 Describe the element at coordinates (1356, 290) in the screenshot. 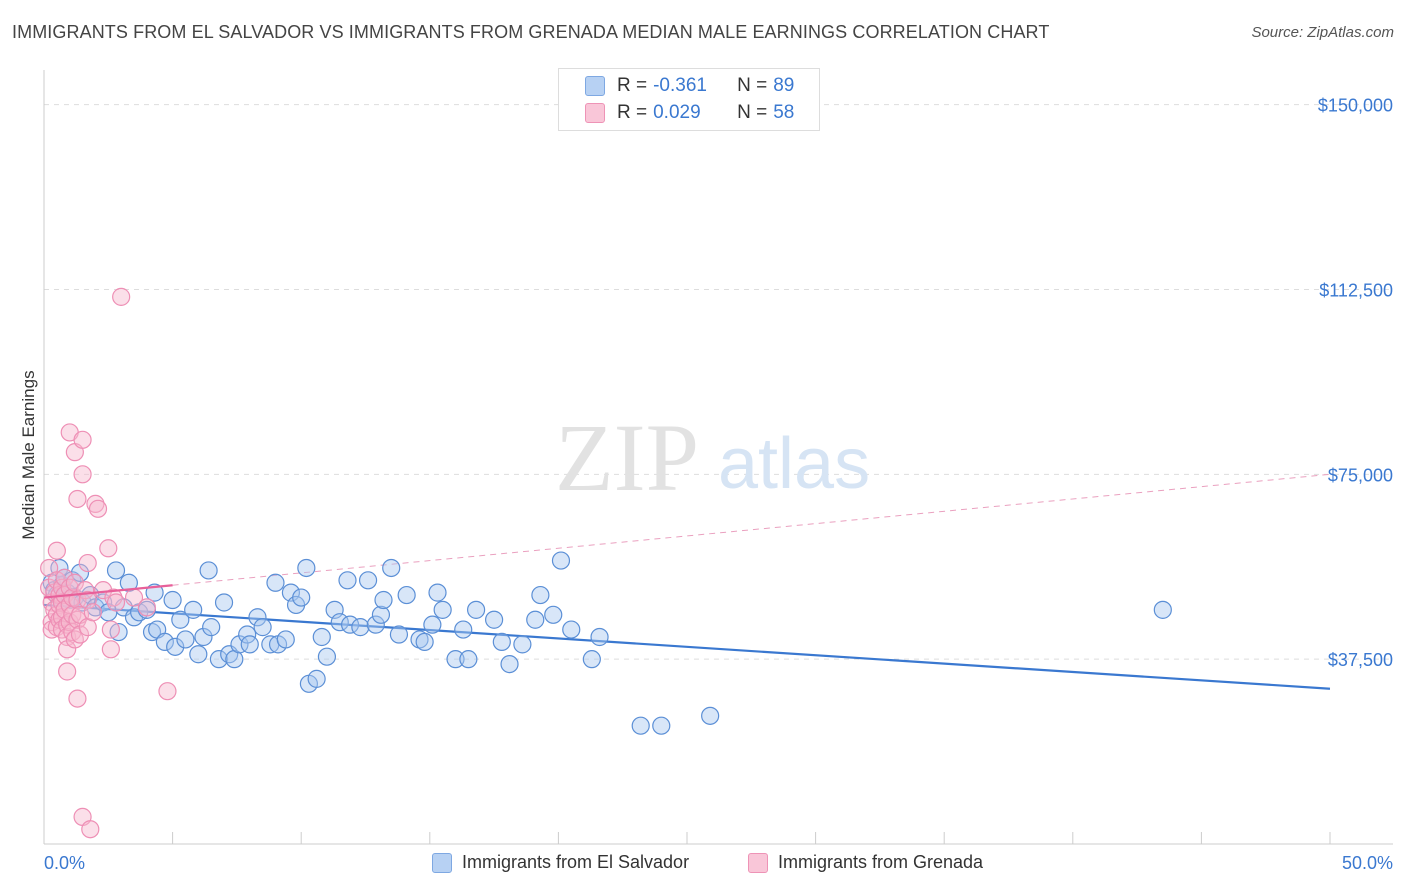

I see `y-tick-label: $112,500` at that location.